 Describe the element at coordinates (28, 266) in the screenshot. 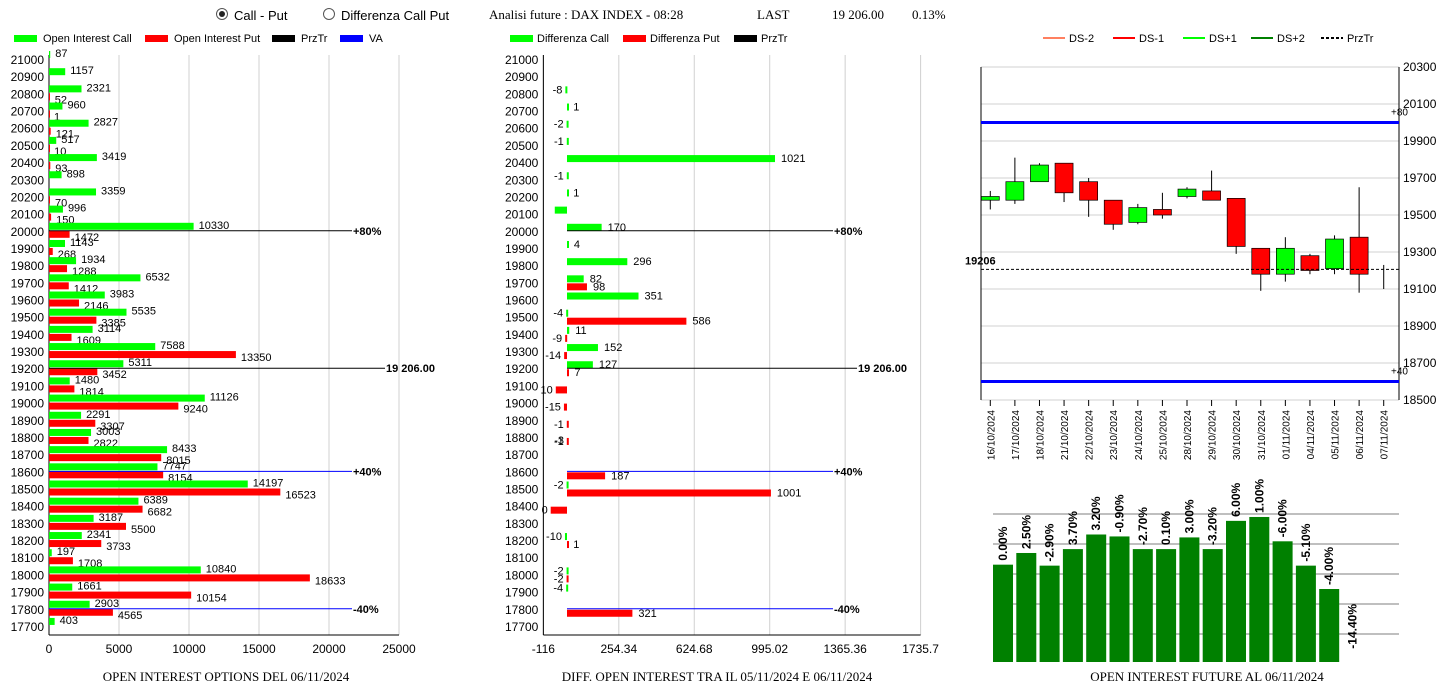

I see `oi-strike-label: 19800` at that location.